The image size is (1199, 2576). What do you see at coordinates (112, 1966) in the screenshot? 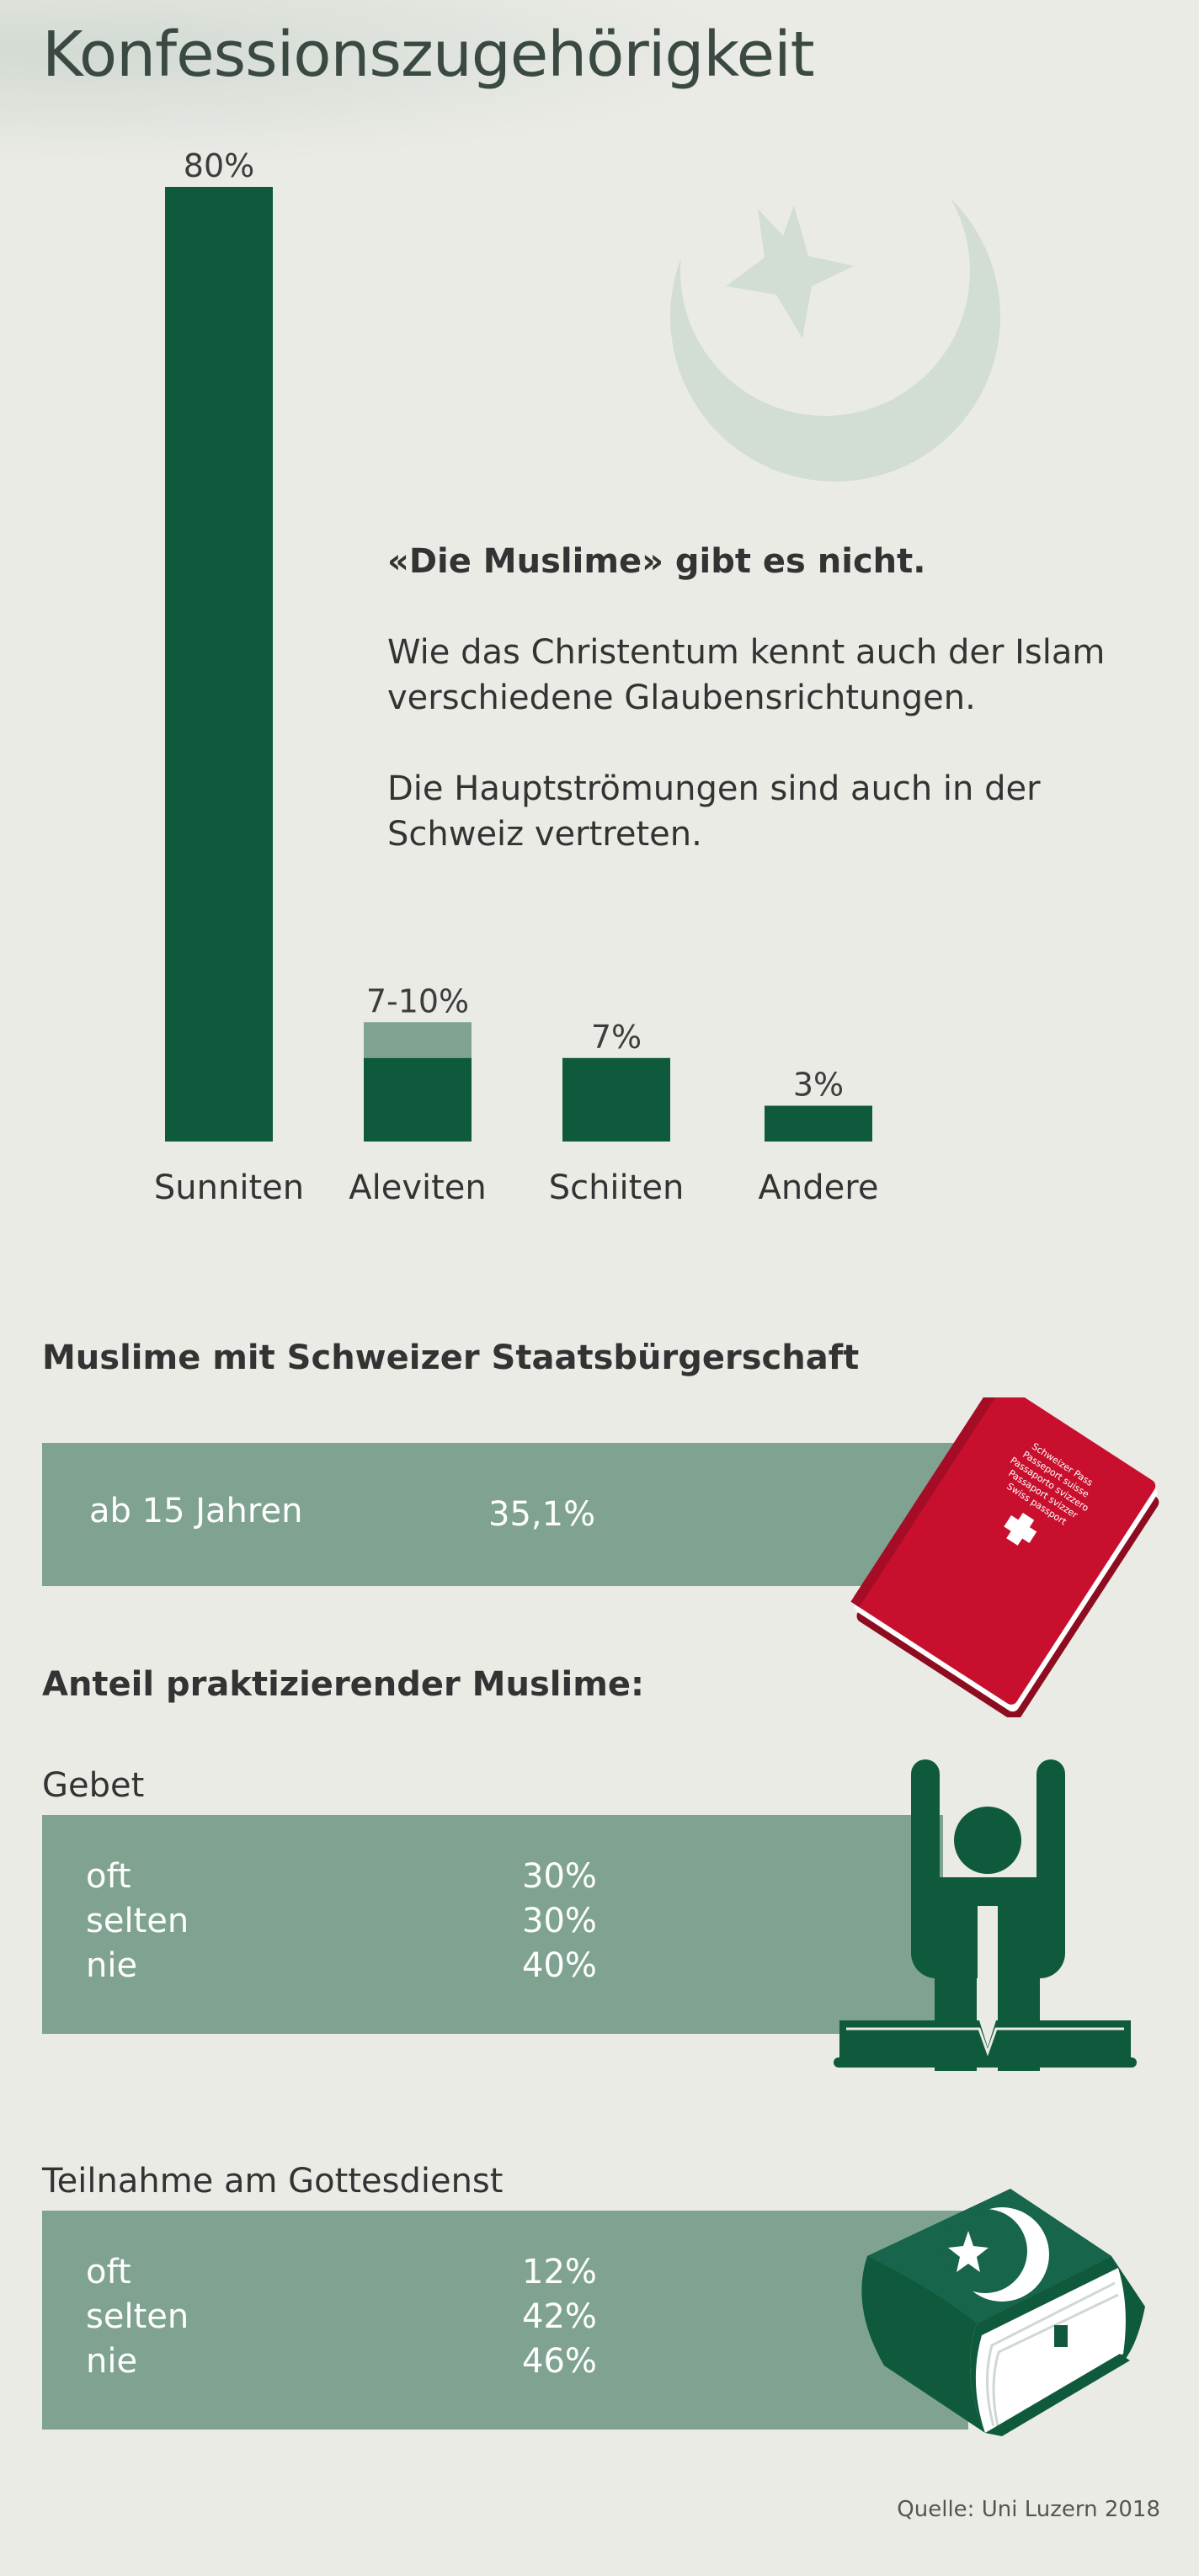
I see `prayer-row-label: nie` at bounding box center [112, 1966].